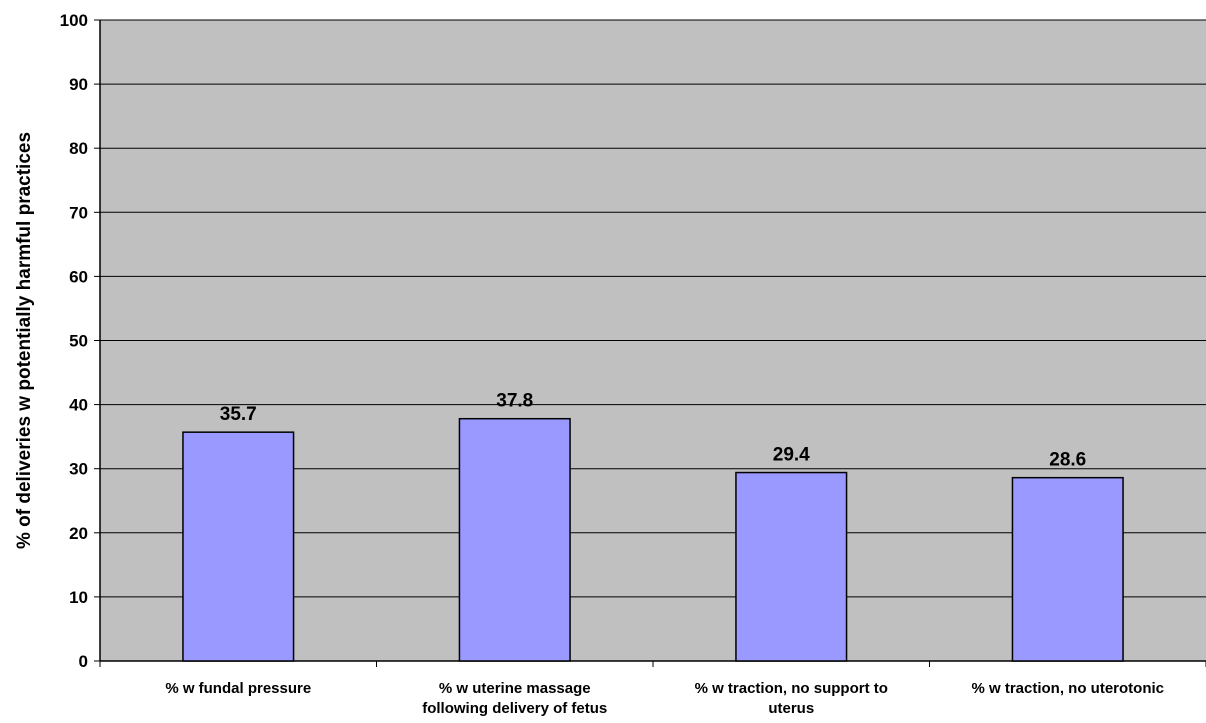 The width and height of the screenshot is (1206, 723). I want to click on data-labels: 35.7 37.8 29.4 28.6, so click(653, 431).